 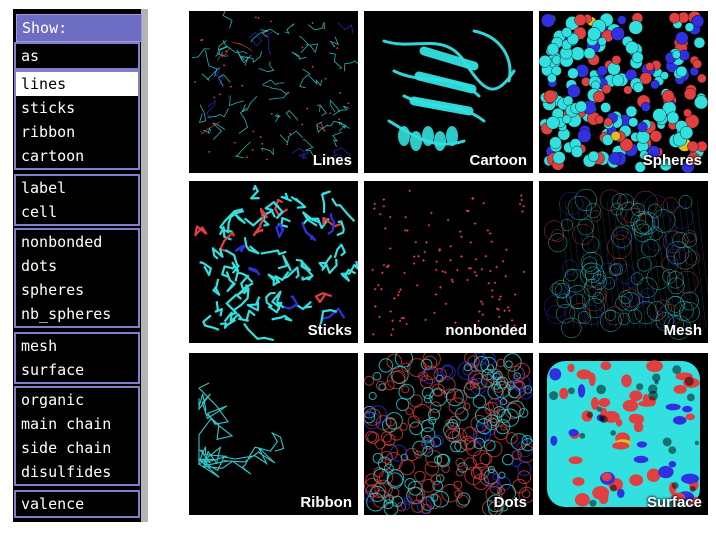 What do you see at coordinates (66, 472) in the screenshot?
I see `menu-item-disulfides: disulfides` at bounding box center [66, 472].